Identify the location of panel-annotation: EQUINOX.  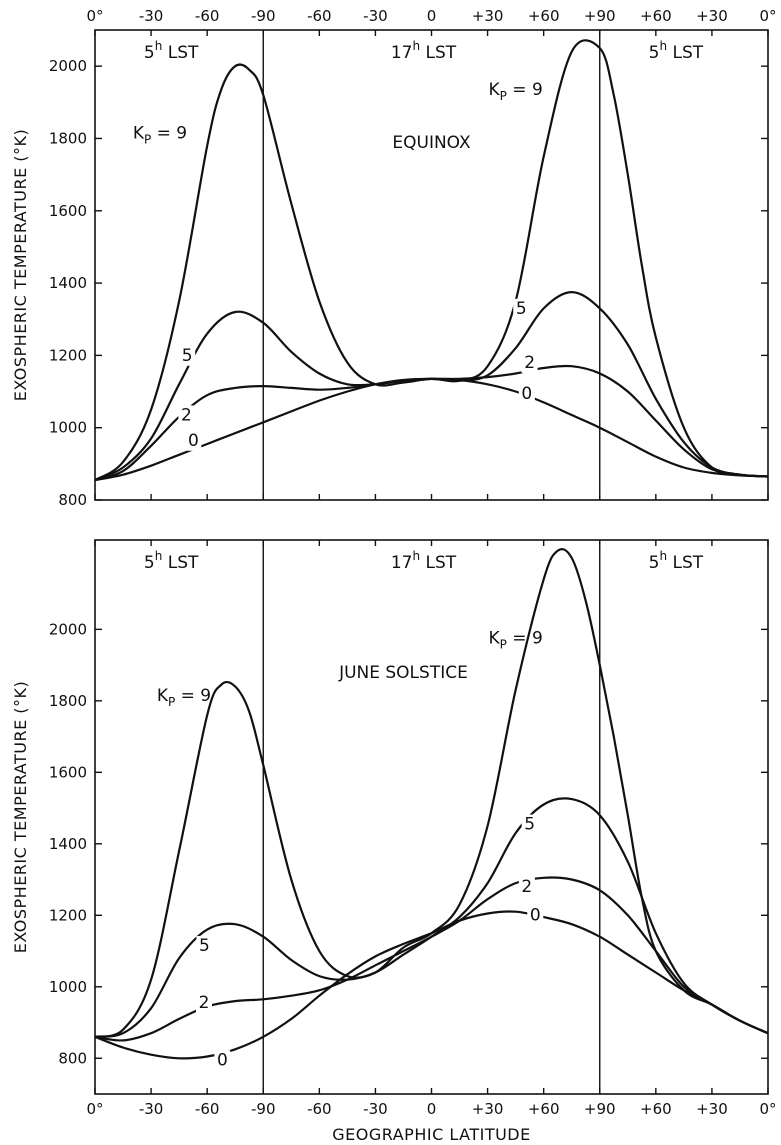
(431, 143).